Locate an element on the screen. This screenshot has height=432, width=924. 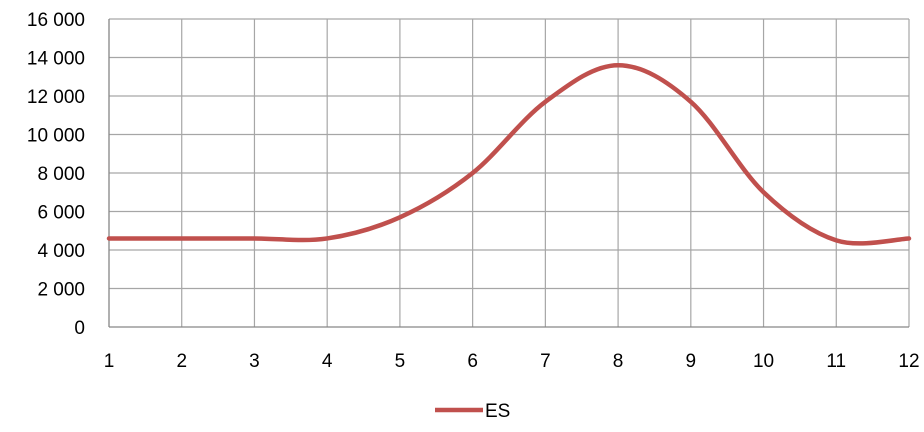
y-tick-label: 14 000 is located at coordinates (56, 59).